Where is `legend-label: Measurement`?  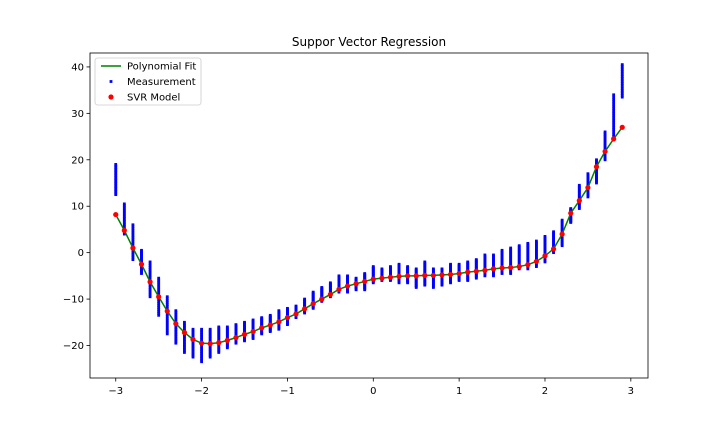 legend-label: Measurement is located at coordinates (161, 82).